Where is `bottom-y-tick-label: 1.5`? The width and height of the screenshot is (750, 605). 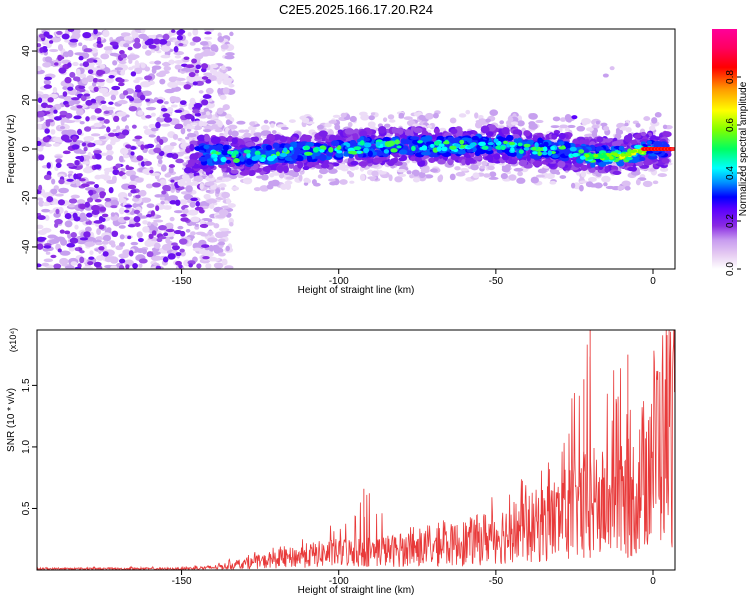 bottom-y-tick-label: 1.5 is located at coordinates (26, 385).